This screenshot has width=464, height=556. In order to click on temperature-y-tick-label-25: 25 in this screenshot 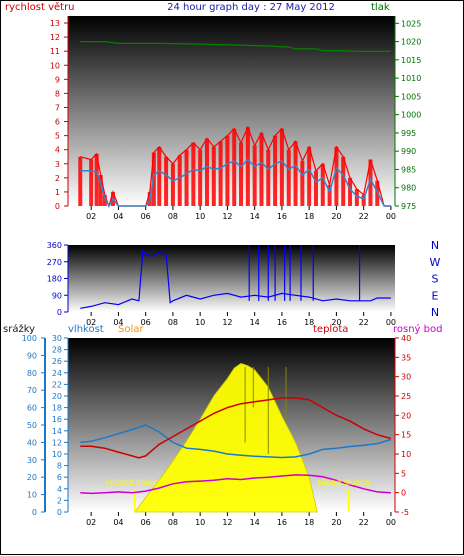, I will do `click(406, 396)`.